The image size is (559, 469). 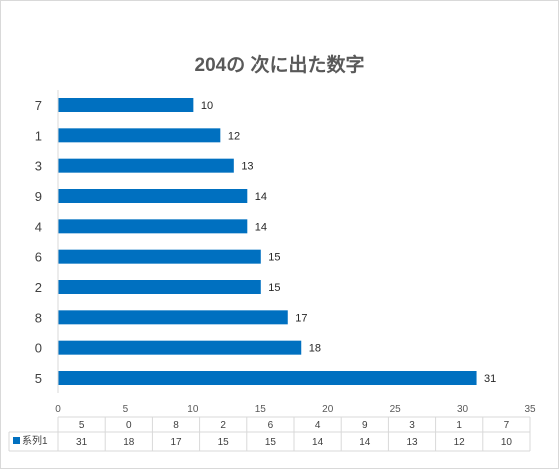 What do you see at coordinates (38, 105) in the screenshot?
I see `category-label-7: 7` at bounding box center [38, 105].